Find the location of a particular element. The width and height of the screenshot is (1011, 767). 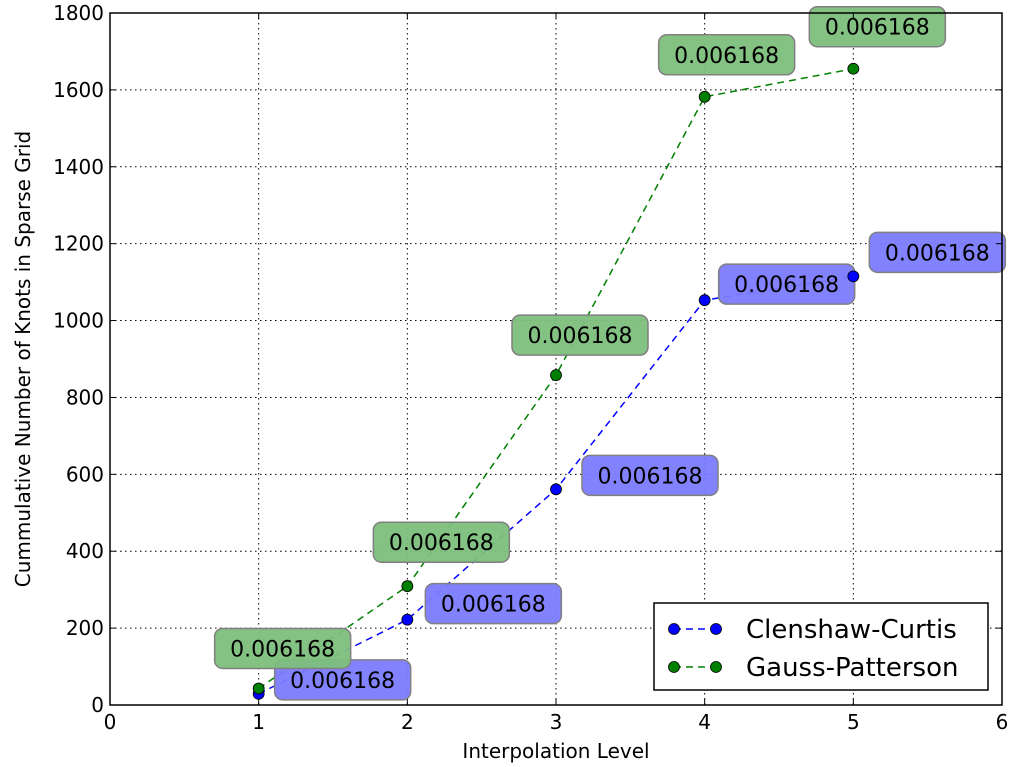

y-tick-label: 1800 is located at coordinates (78, 13).